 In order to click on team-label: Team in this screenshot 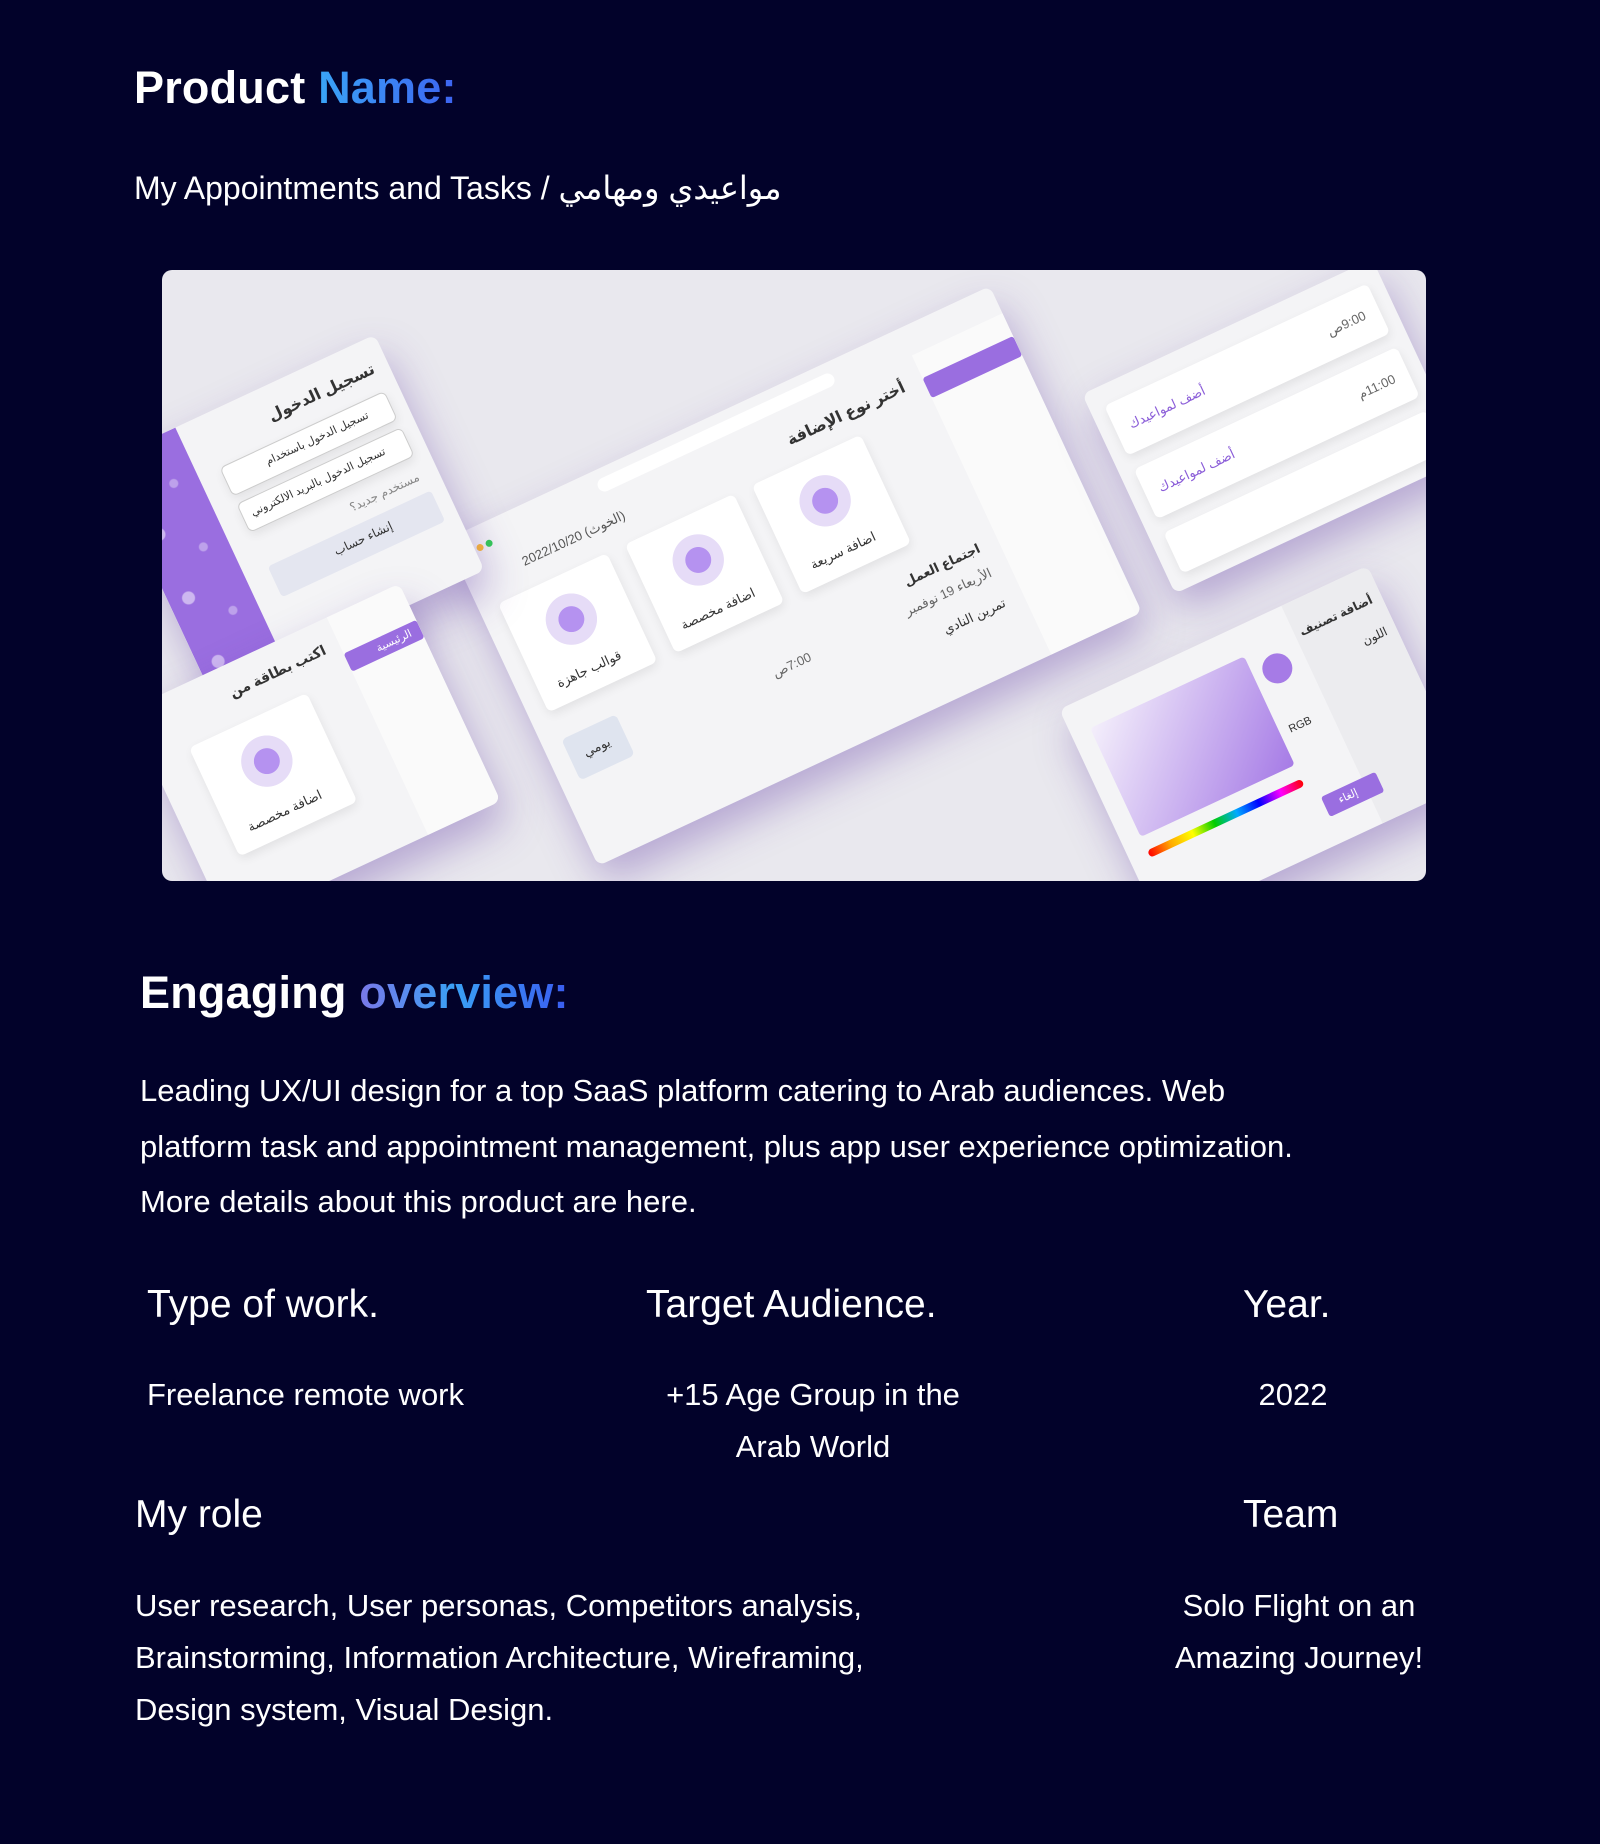, I will do `click(1291, 1514)`.